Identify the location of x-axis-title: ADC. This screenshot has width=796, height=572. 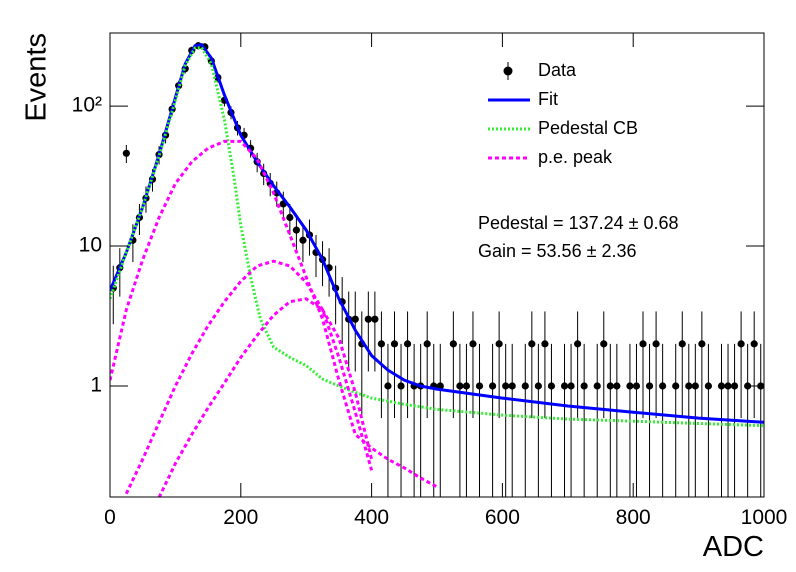
(733, 547).